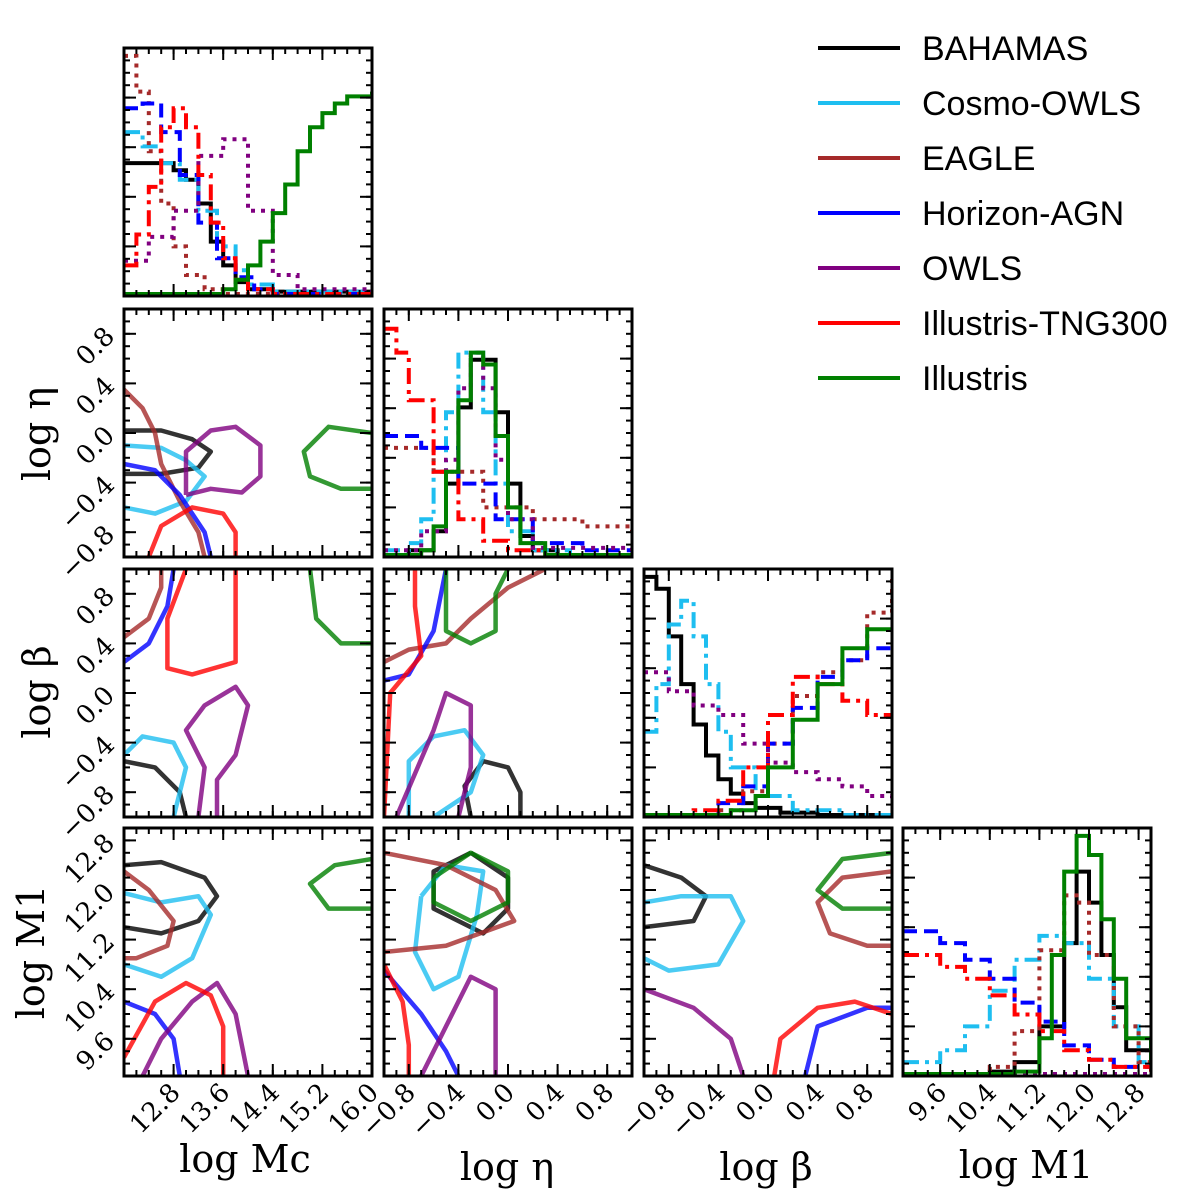 The height and width of the screenshot is (1200, 1200). Describe the element at coordinates (37, 691) in the screenshot. I see `y-axis-label-1: log β` at that location.